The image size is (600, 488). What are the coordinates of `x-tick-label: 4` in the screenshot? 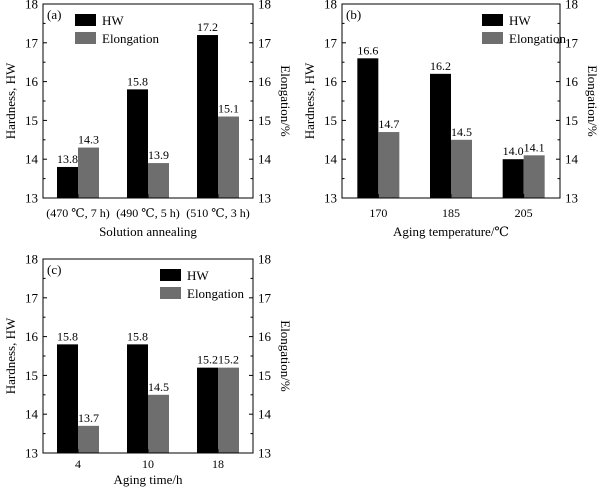 It's located at (78, 464).